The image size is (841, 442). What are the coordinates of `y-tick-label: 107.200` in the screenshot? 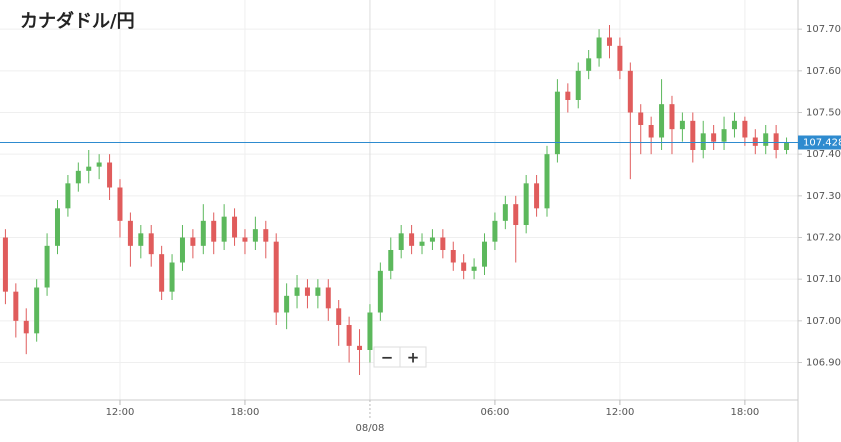 It's located at (823, 238).